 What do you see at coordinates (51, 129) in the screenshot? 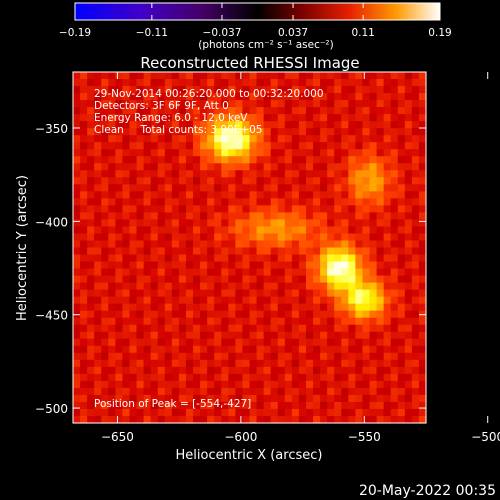
I see `y-tick-label: −350` at bounding box center [51, 129].